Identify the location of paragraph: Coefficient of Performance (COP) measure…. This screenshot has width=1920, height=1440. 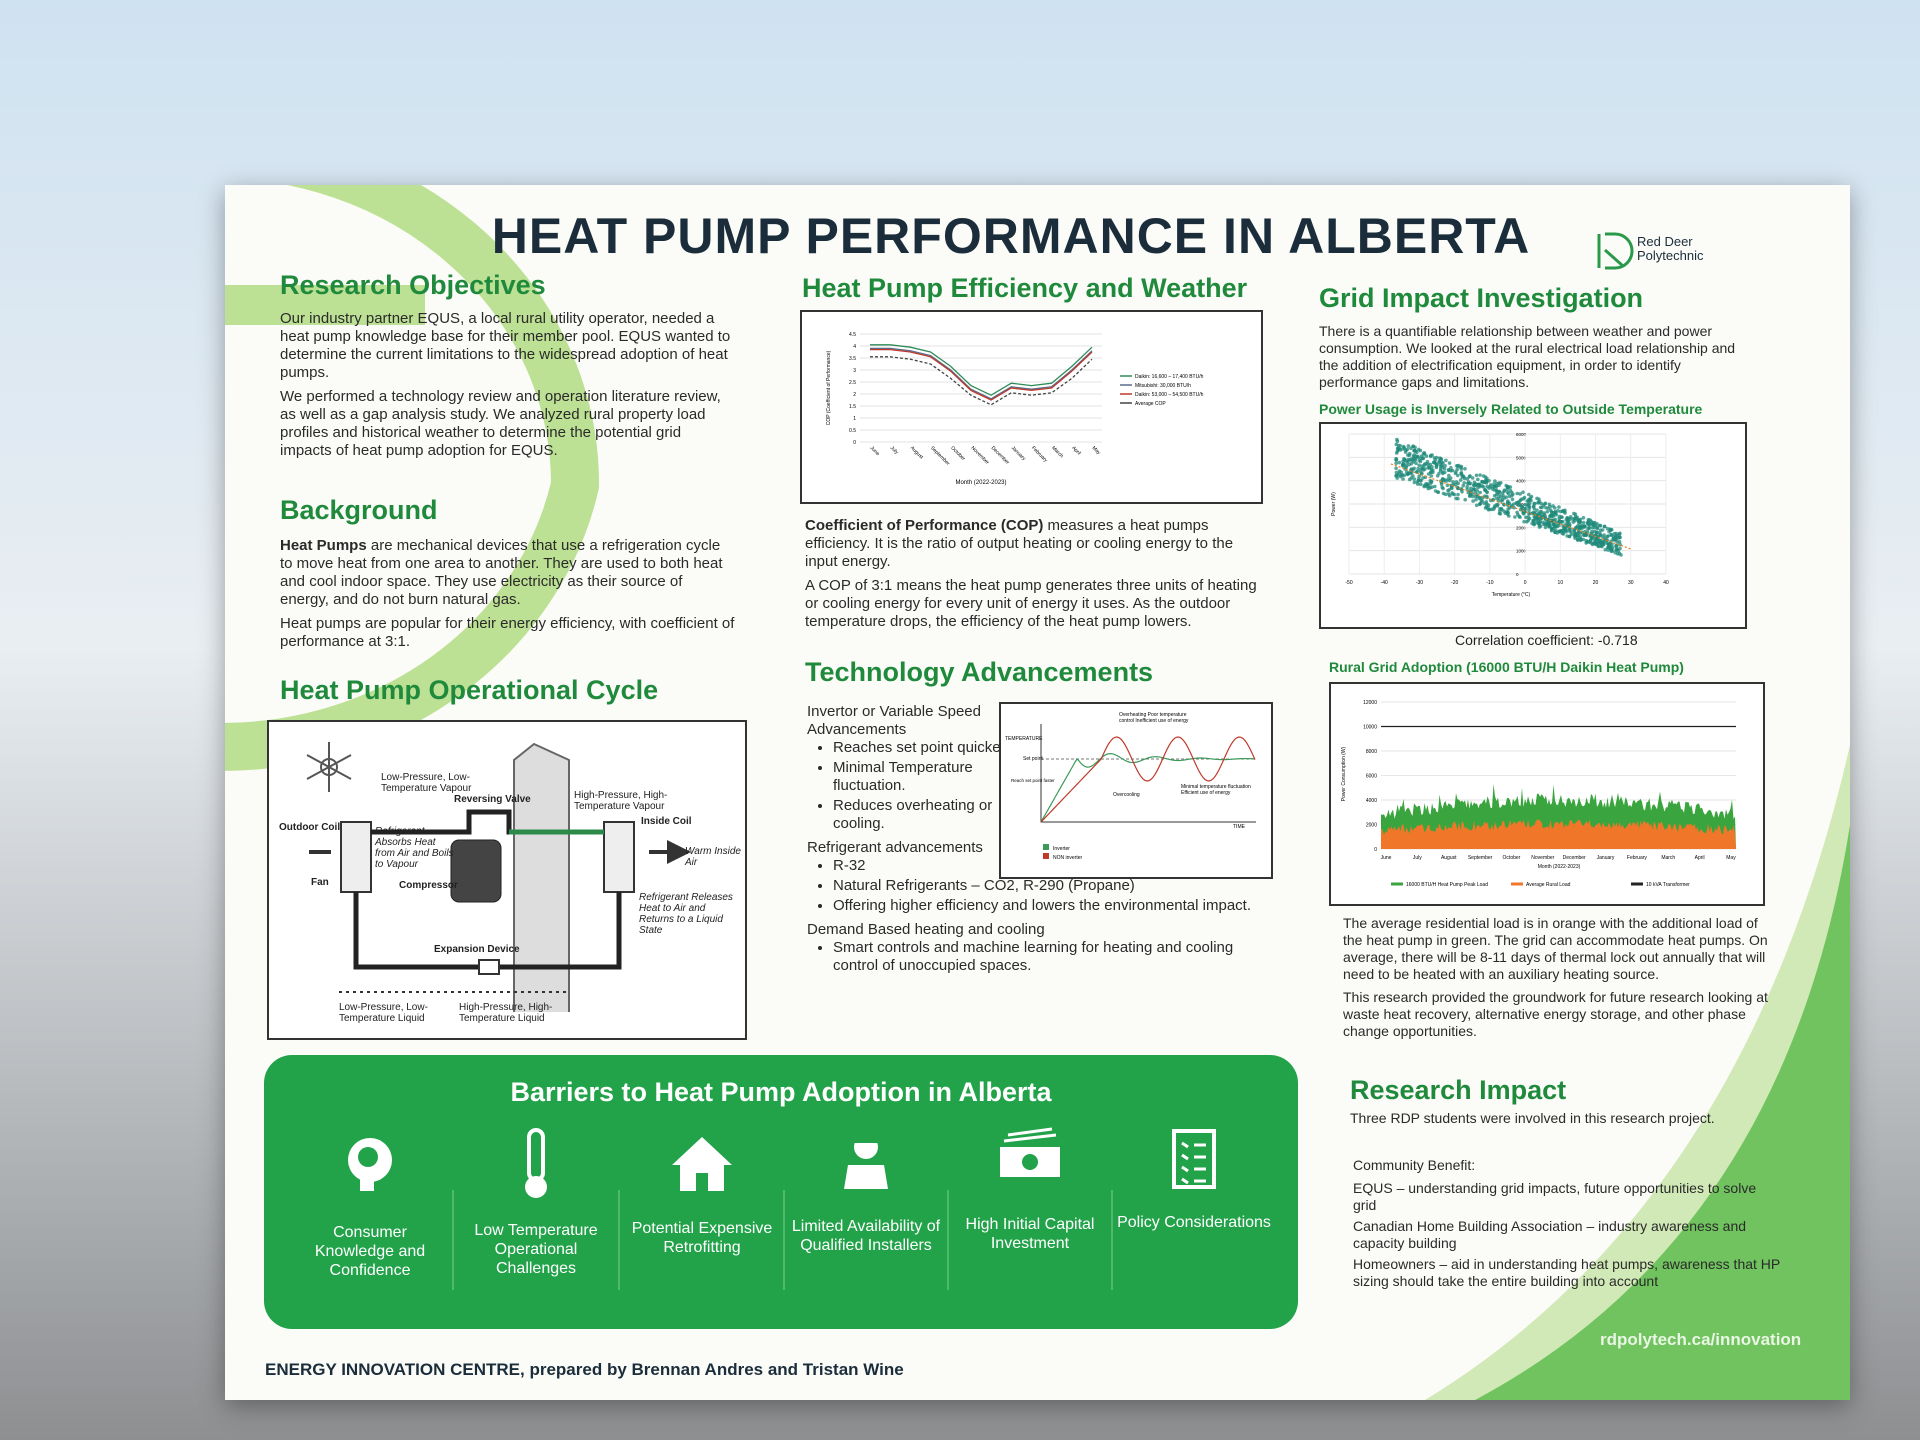
(1032, 544).